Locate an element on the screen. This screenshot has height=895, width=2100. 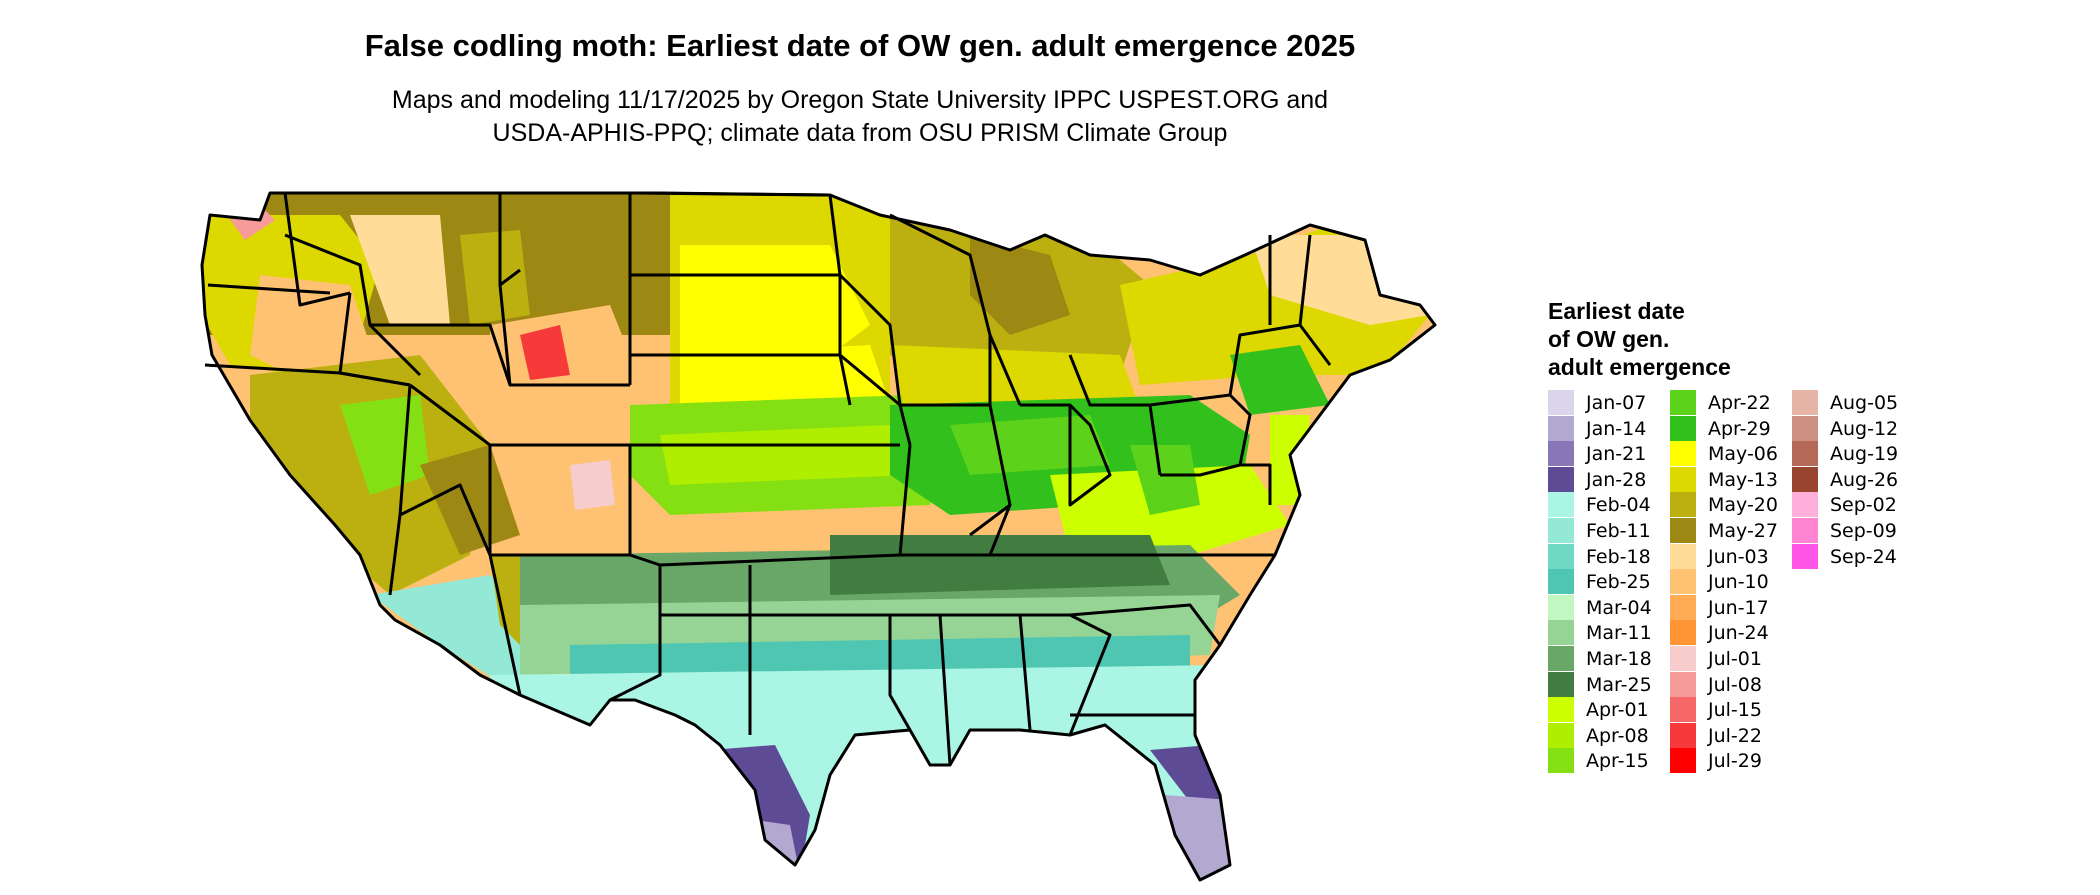
legend-label: Jun-24 is located at coordinates (1738, 633).